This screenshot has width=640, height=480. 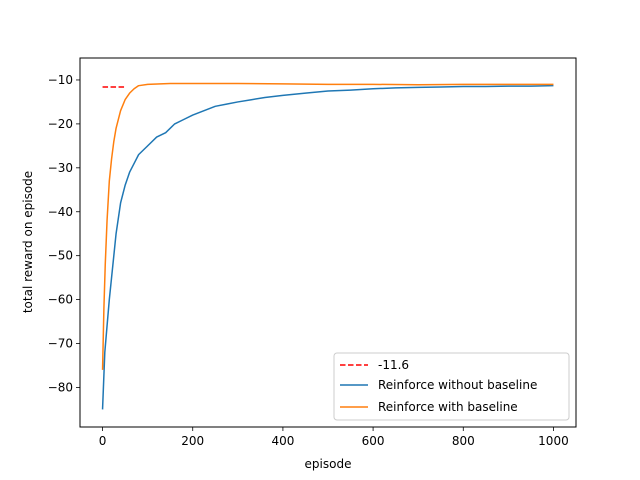 I want to click on x-axis-label: episode, so click(x=328, y=464).